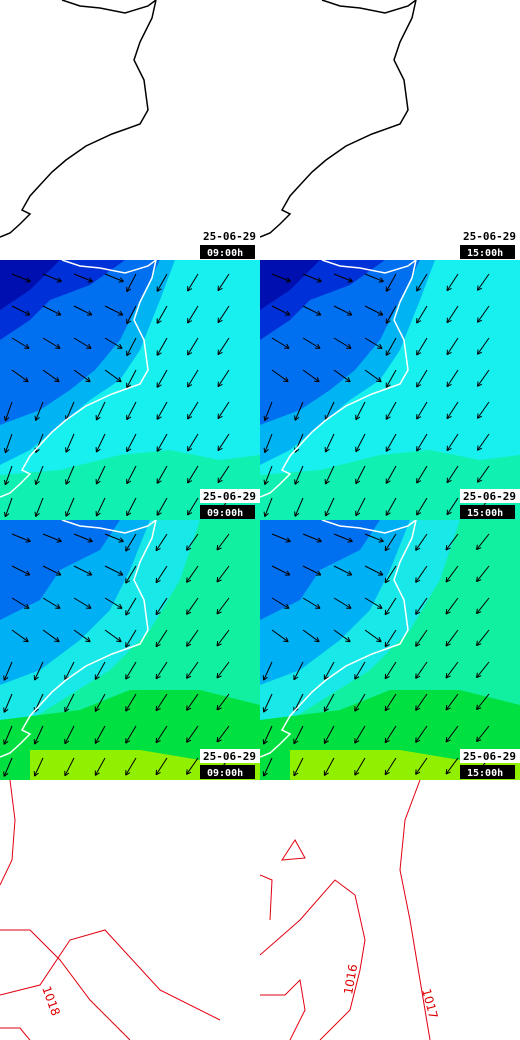 The height and width of the screenshot is (1040, 520). Describe the element at coordinates (78, 119) in the screenshot. I see `panel-coast` at that location.